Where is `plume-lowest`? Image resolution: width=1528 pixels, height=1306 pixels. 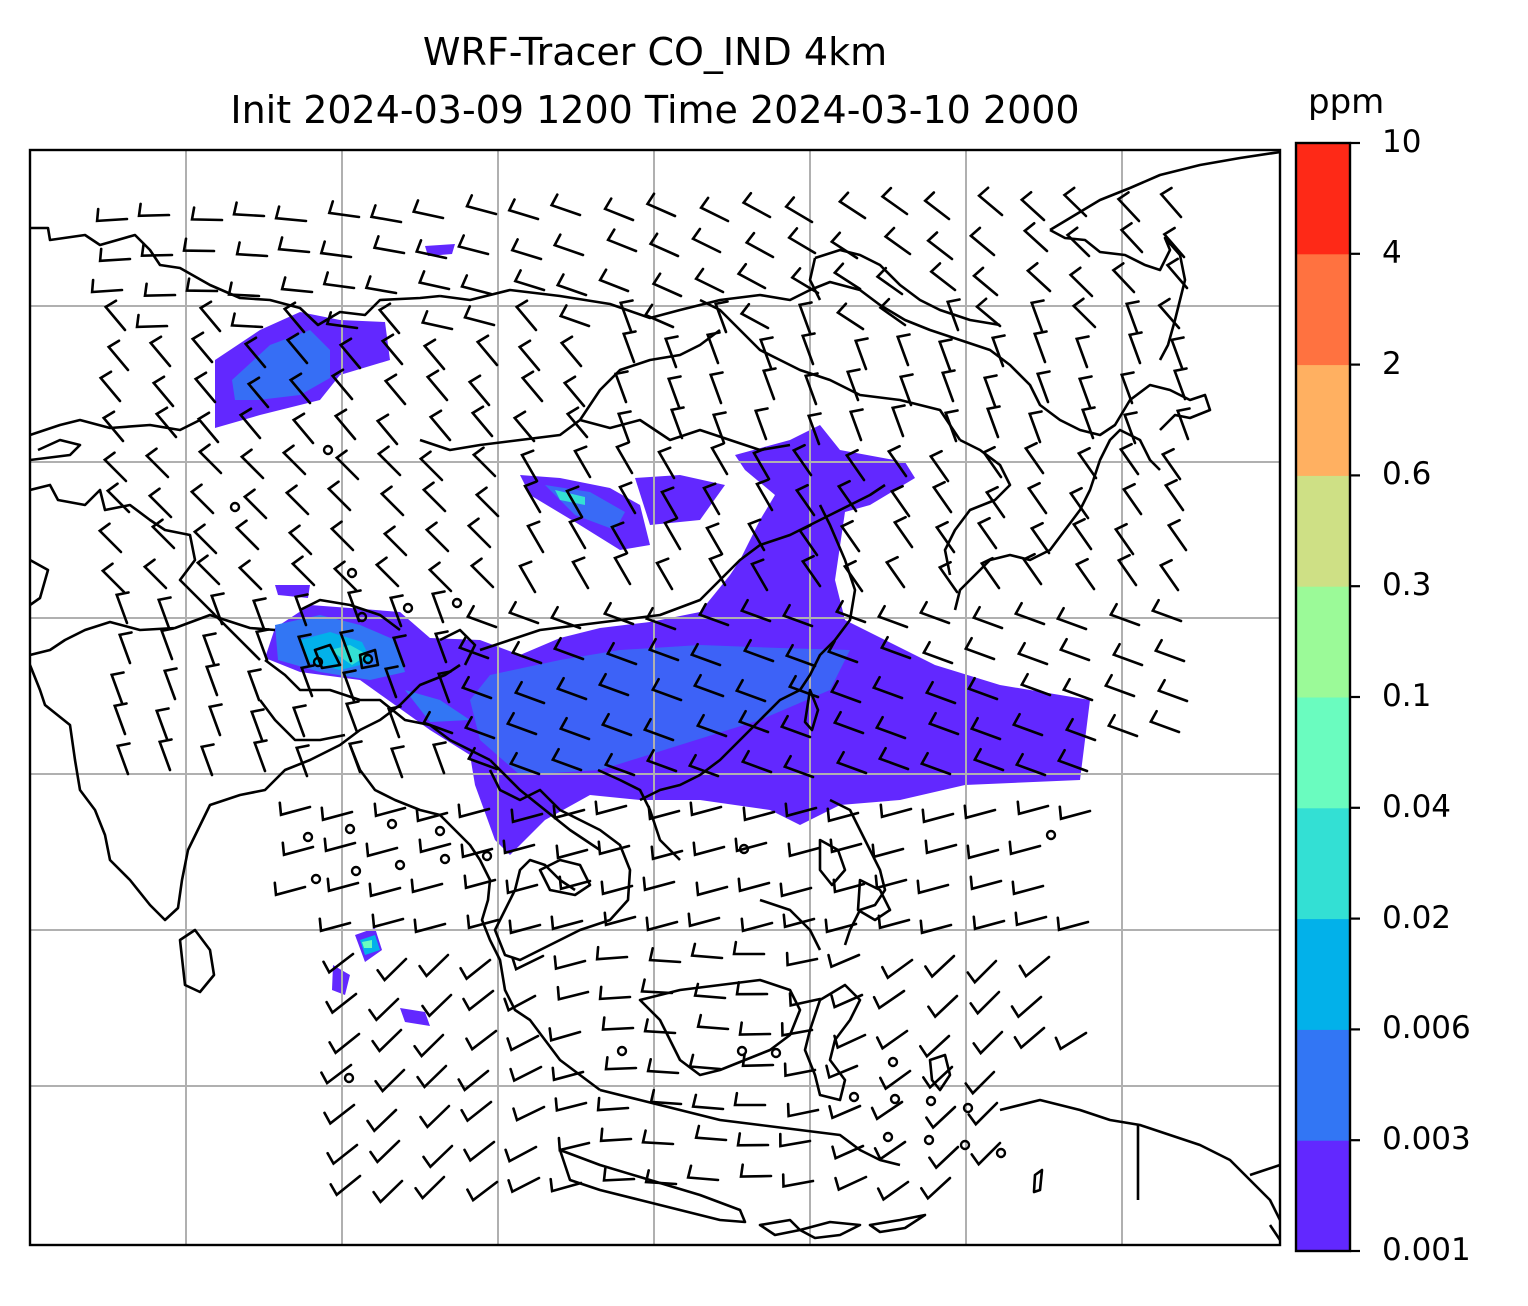
plume-lowest is located at coordinates (415, 1017).